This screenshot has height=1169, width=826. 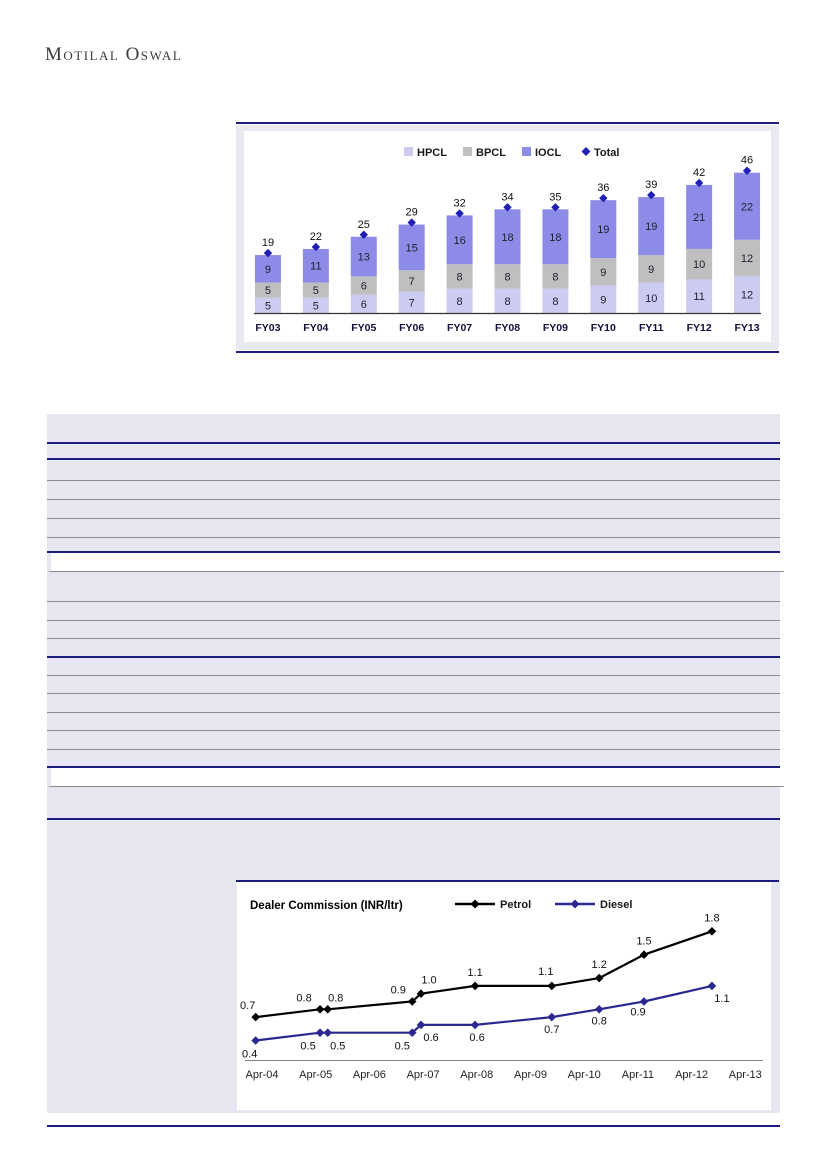 What do you see at coordinates (746, 328) in the screenshot?
I see `x-axis-tick-label: FY13` at bounding box center [746, 328].